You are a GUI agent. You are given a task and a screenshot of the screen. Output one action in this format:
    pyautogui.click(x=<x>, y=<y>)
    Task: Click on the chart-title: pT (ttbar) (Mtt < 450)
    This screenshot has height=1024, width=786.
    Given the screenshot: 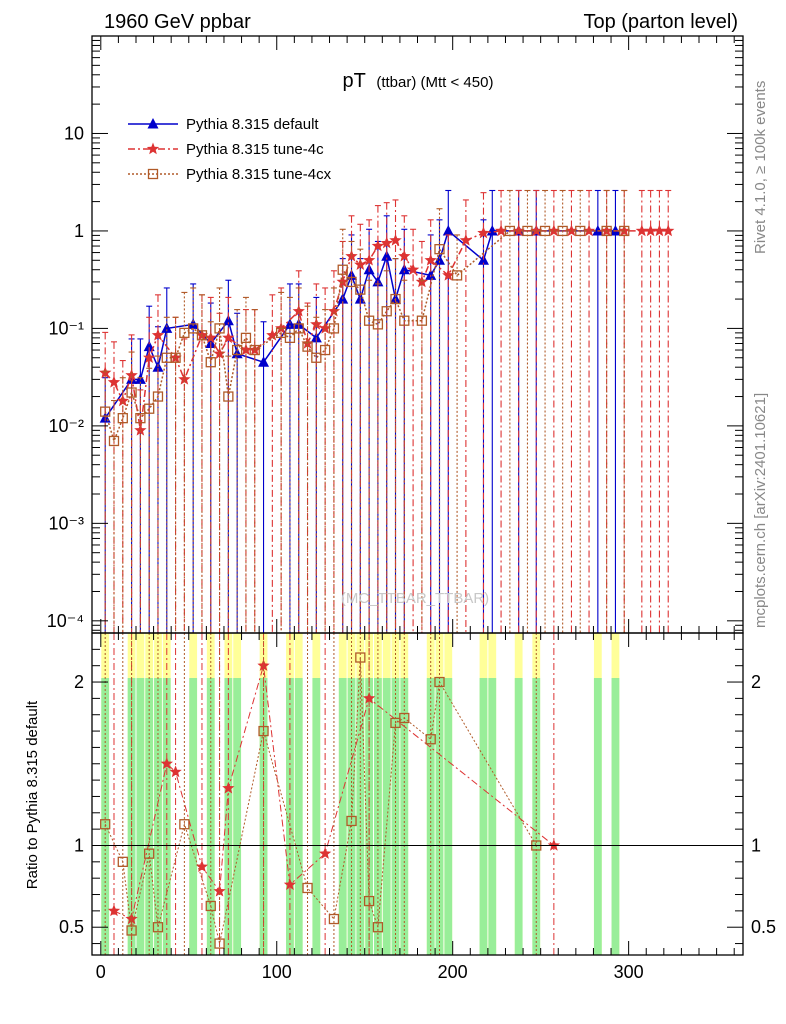 What is the action you would take?
    pyautogui.click(x=418, y=81)
    